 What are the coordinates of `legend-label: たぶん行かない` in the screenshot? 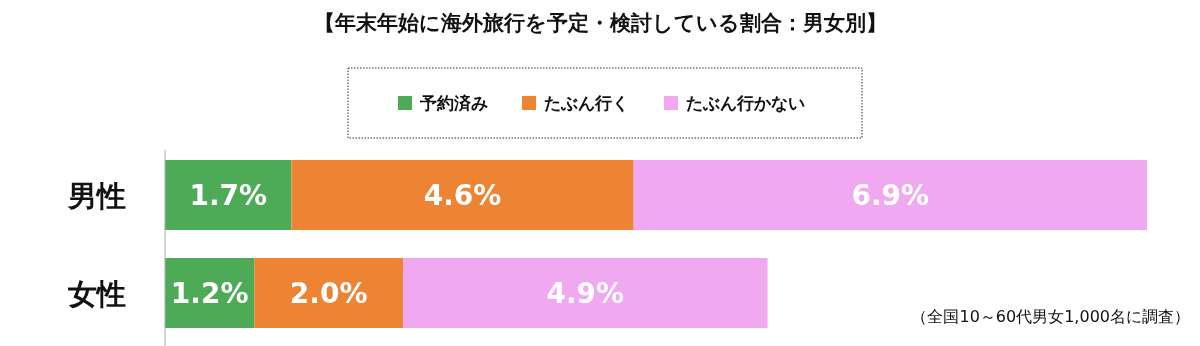 It's located at (745, 103).